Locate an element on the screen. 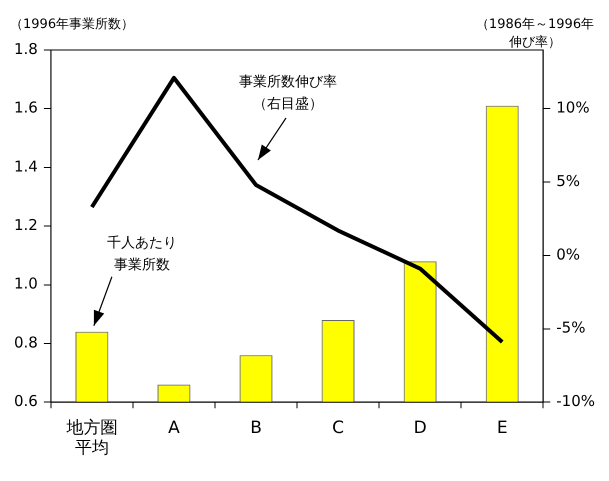 The image size is (609, 481). y2-tick-label: 0% is located at coordinates (568, 254).